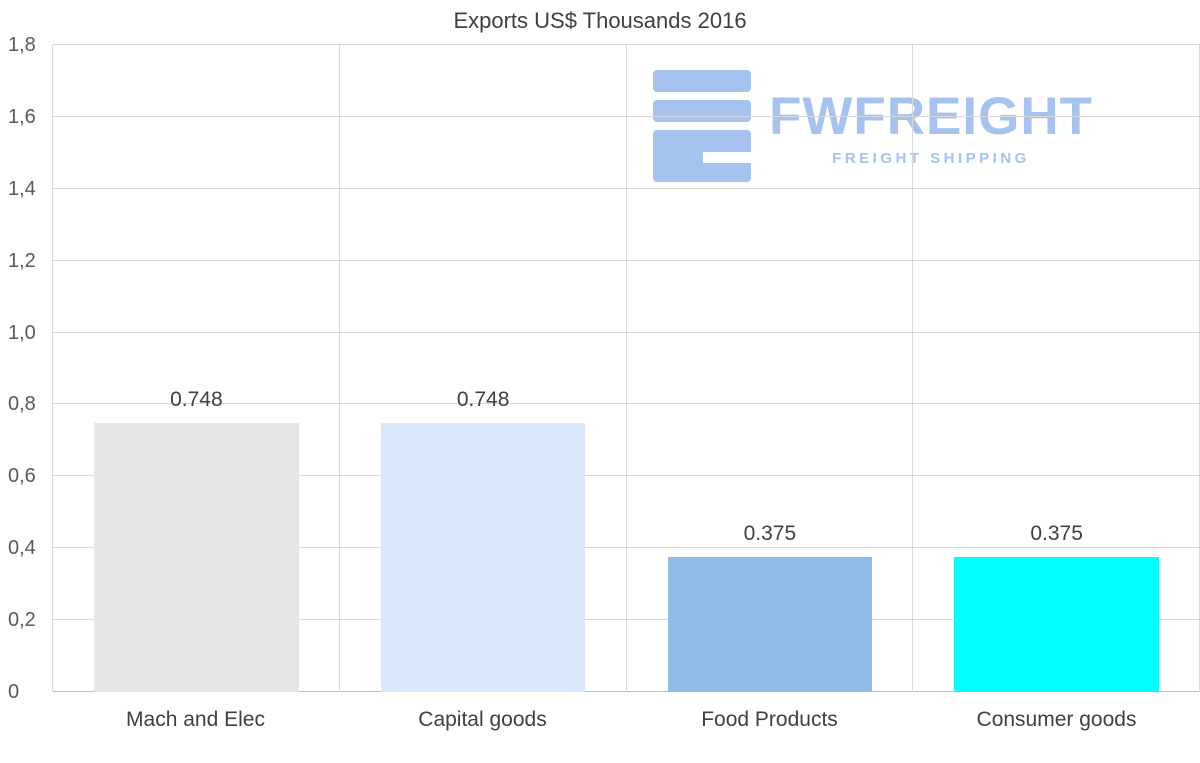 The height and width of the screenshot is (763, 1200). Describe the element at coordinates (196, 557) in the screenshot. I see `bar-mach-and-elec` at that location.